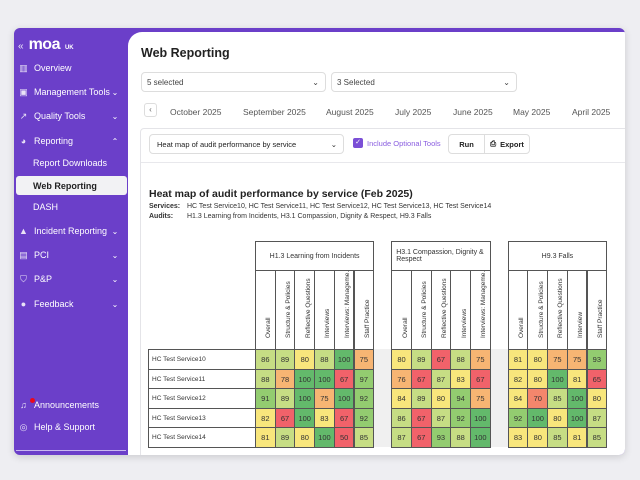 This screenshot has width=640, height=480. Describe the element at coordinates (196, 112) in the screenshot. I see `tab-month: October 2025` at that location.